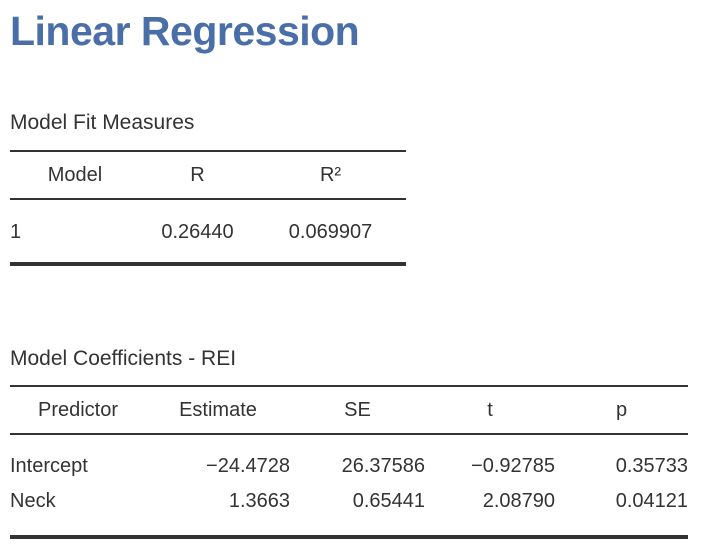 The height and width of the screenshot is (558, 714). What do you see at coordinates (490, 411) in the screenshot?
I see `column-header-t: t` at bounding box center [490, 411].